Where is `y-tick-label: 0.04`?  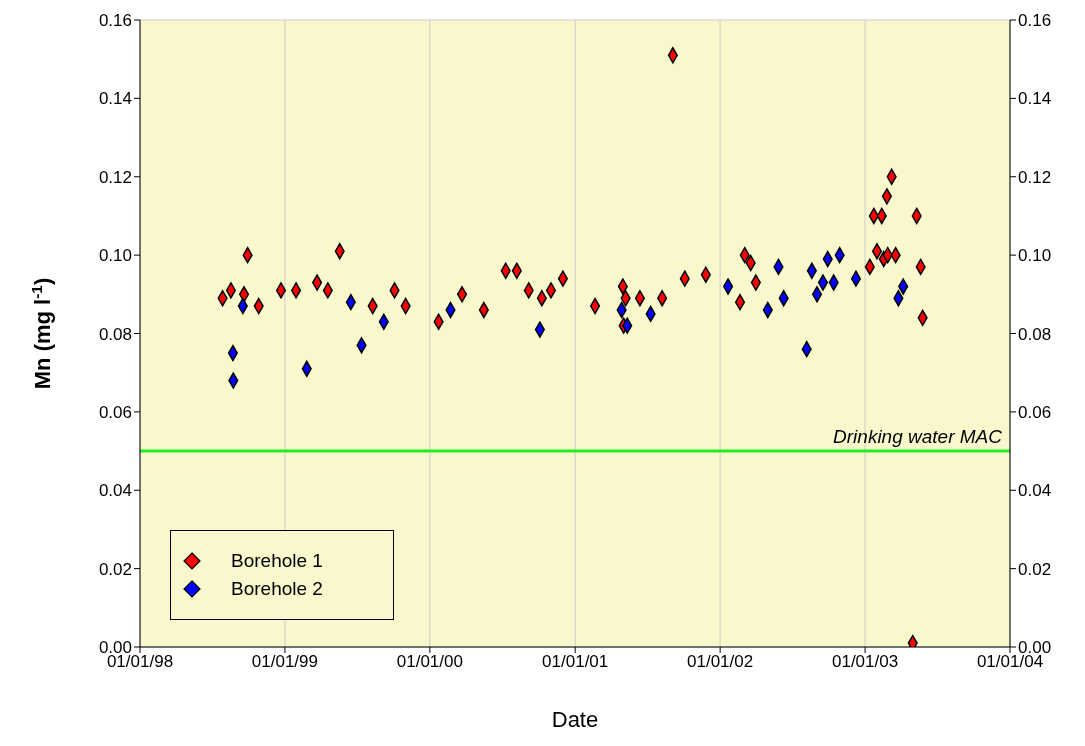
y-tick-label: 0.04 is located at coordinates (115, 491).